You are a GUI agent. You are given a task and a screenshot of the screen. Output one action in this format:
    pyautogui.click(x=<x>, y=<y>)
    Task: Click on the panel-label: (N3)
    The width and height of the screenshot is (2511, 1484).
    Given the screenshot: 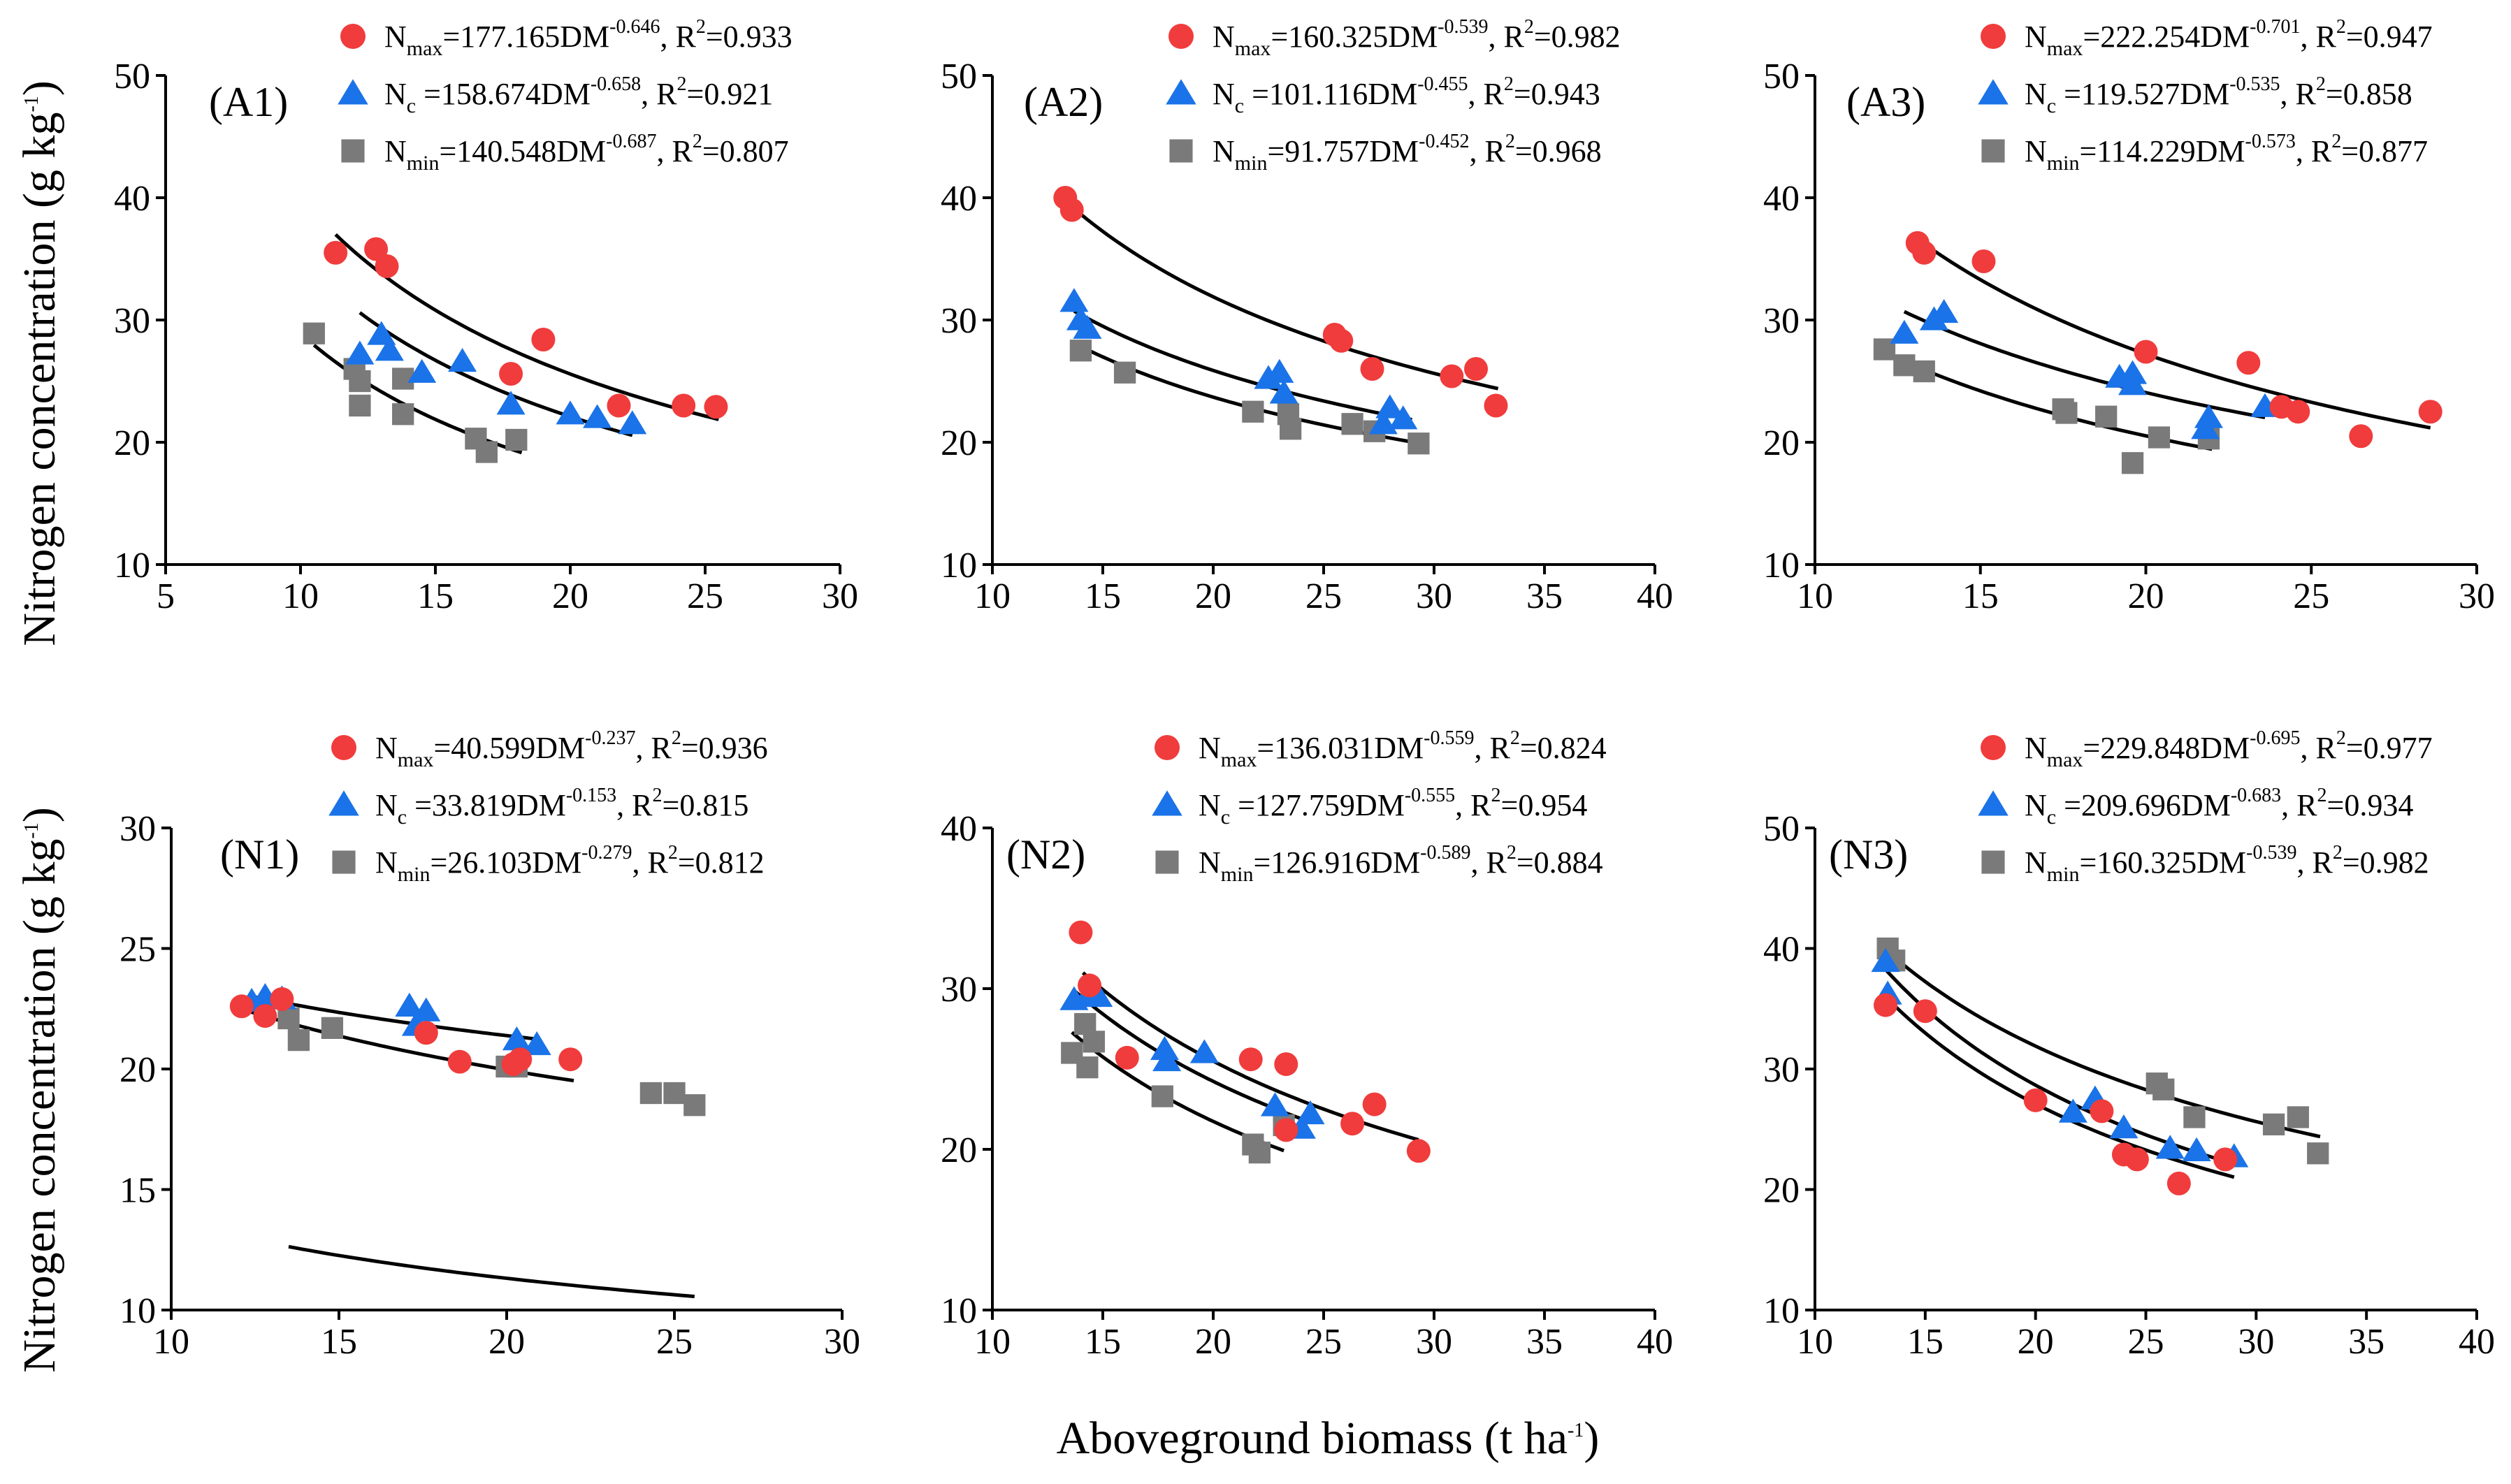 What is the action you would take?
    pyautogui.click(x=1869, y=854)
    